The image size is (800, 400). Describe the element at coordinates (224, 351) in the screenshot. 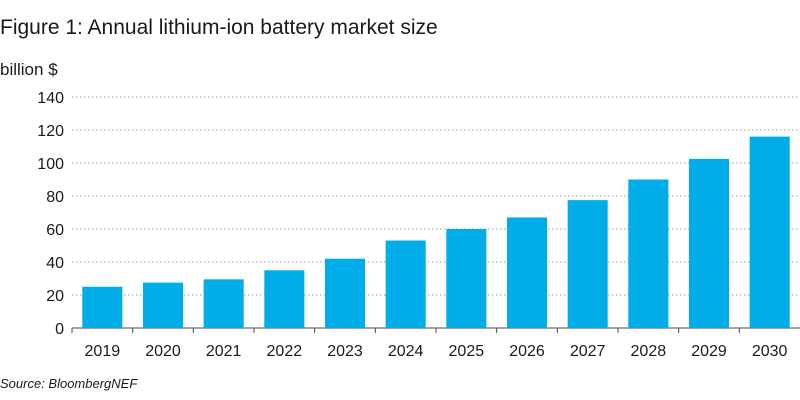

I see `x-tick-label: 2021` at that location.